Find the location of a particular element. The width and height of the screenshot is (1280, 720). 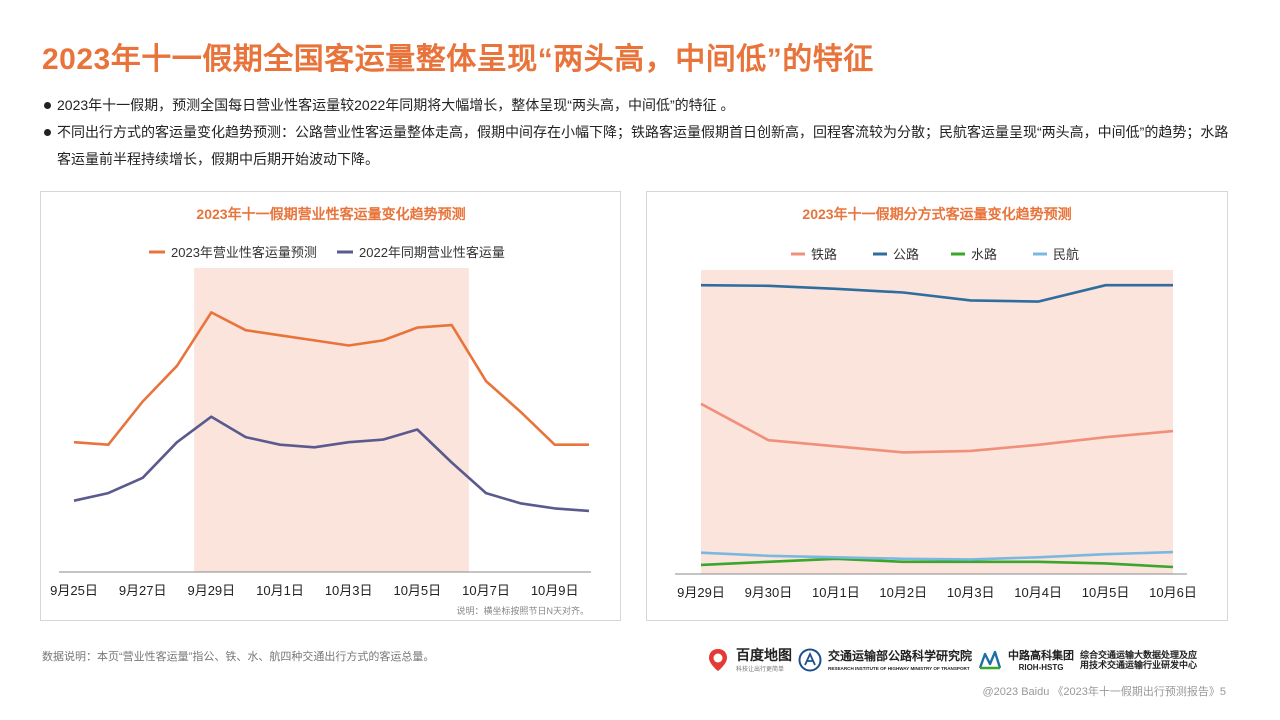

research-center-logo: 综合交通运输大数据处理及应 用技术交通运输行业研发中心 is located at coordinates (1138, 660).